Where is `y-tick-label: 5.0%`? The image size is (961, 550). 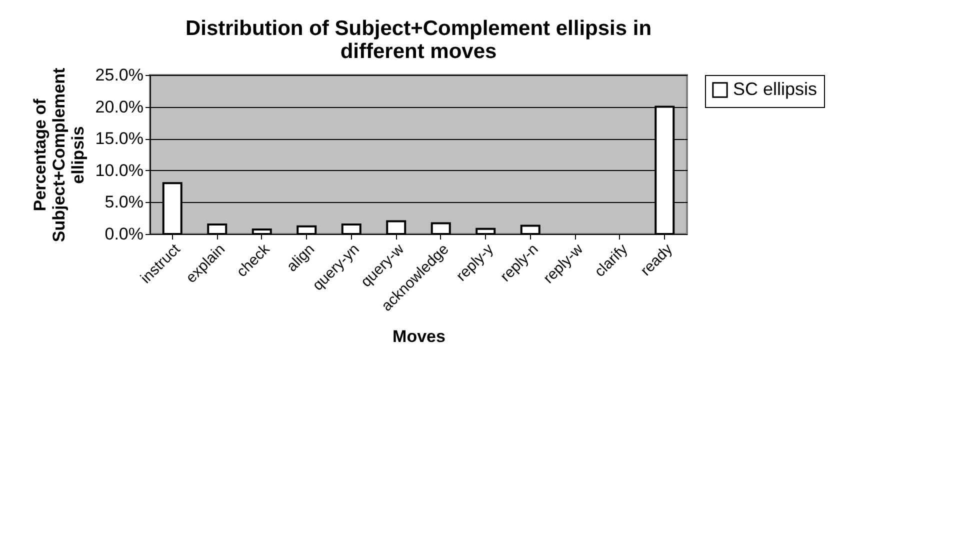 y-tick-label: 5.0% is located at coordinates (124, 202).